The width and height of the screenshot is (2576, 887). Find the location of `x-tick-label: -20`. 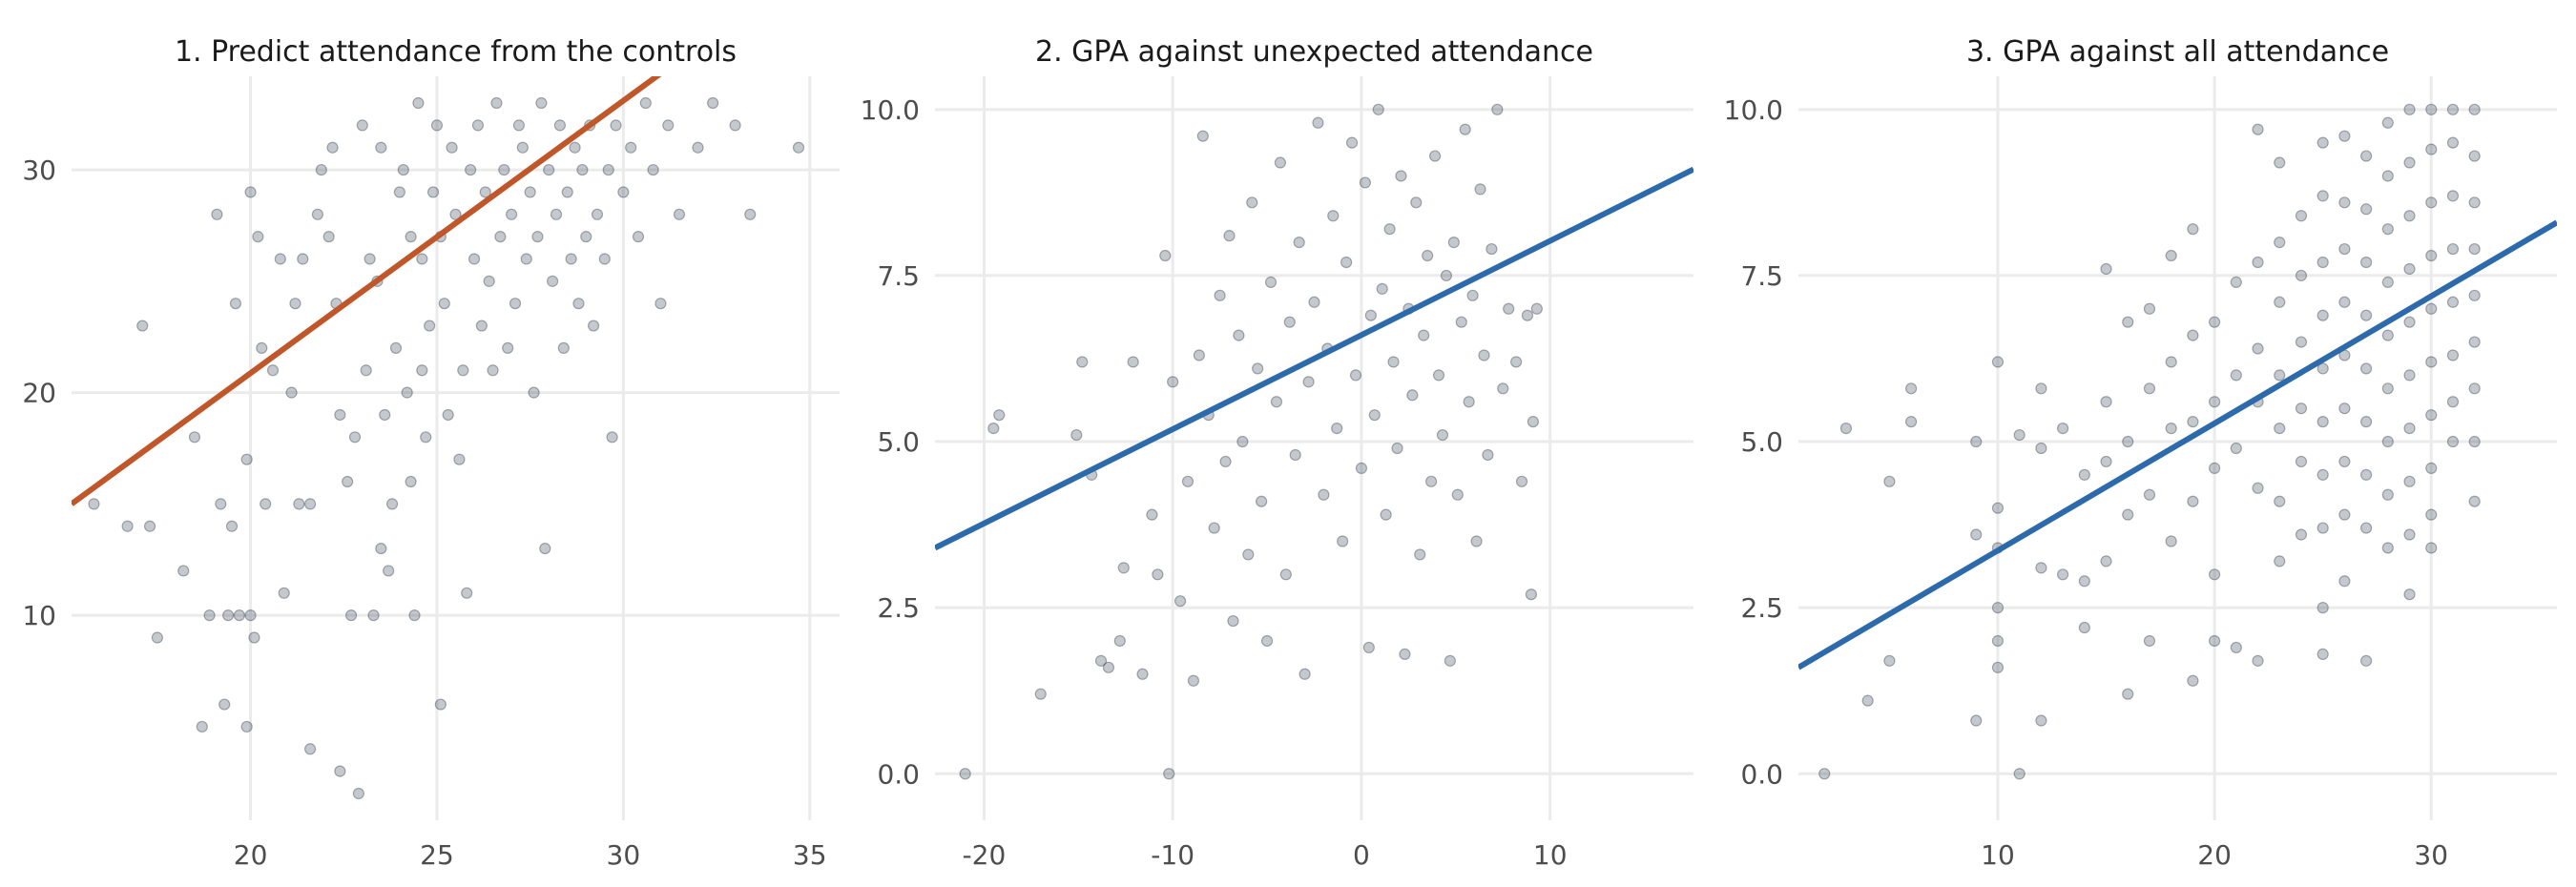

x-tick-label: -20 is located at coordinates (985, 855).